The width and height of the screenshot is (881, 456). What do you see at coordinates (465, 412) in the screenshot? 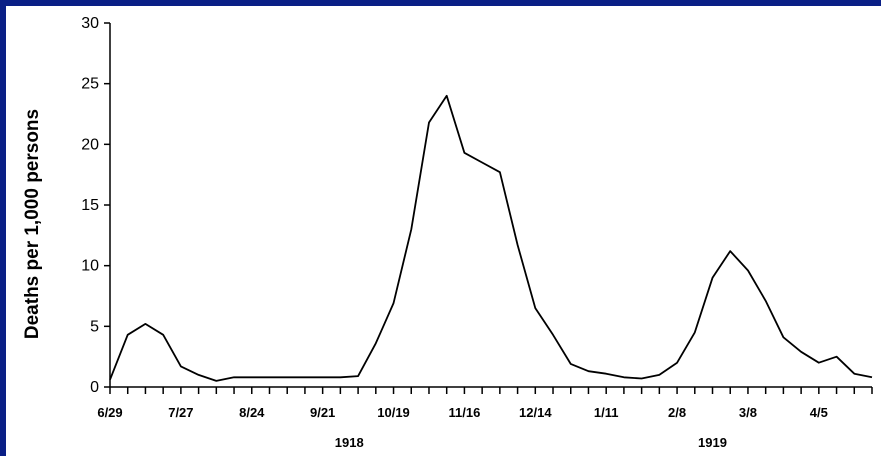
I see `x-tick-label: 11/16` at bounding box center [465, 412].